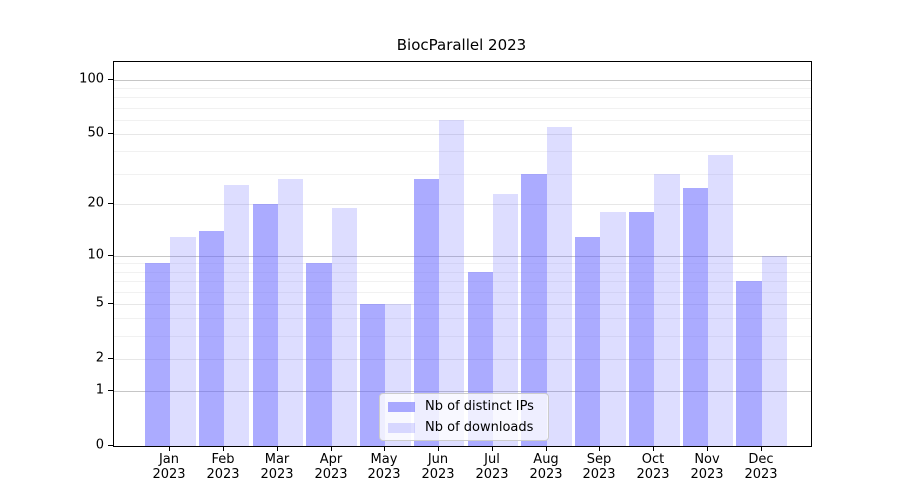 Image resolution: width=900 pixels, height=500 pixels. Describe the element at coordinates (290, 312) in the screenshot. I see `bar-downloads-mar` at that location.